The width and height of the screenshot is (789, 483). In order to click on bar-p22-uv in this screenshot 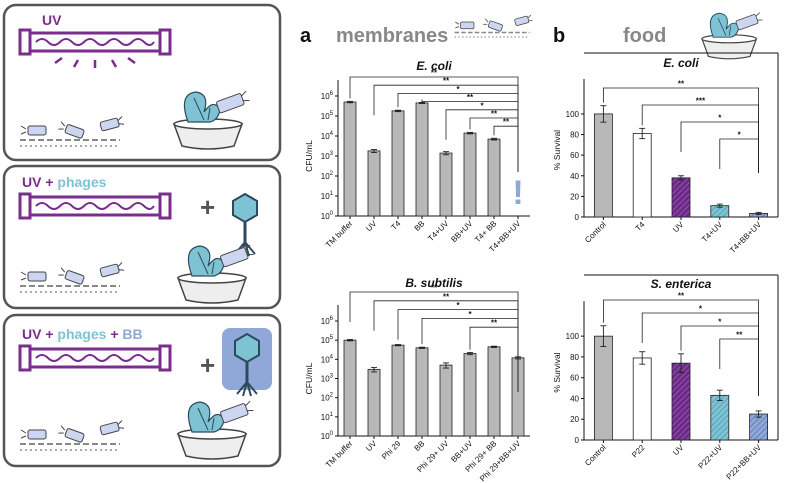, I will do `click(720, 417)`.